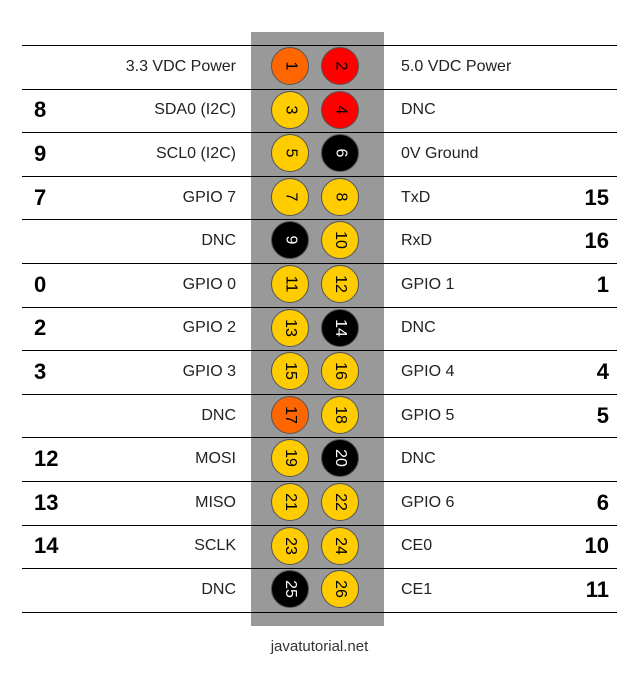 Image resolution: width=639 pixels, height=674 pixels. What do you see at coordinates (209, 284) in the screenshot?
I see `pin-function-left: GPIO 0` at bounding box center [209, 284].